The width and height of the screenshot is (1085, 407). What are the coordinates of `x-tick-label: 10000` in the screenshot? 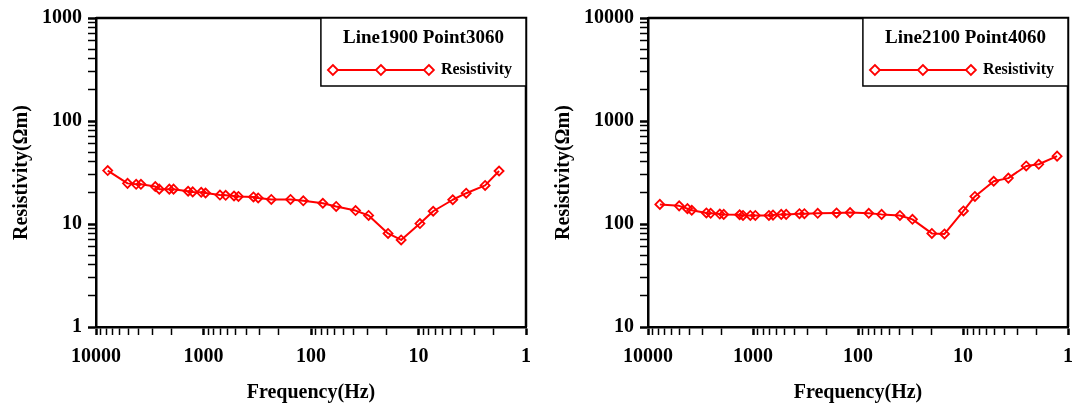 It's located at (648, 355).